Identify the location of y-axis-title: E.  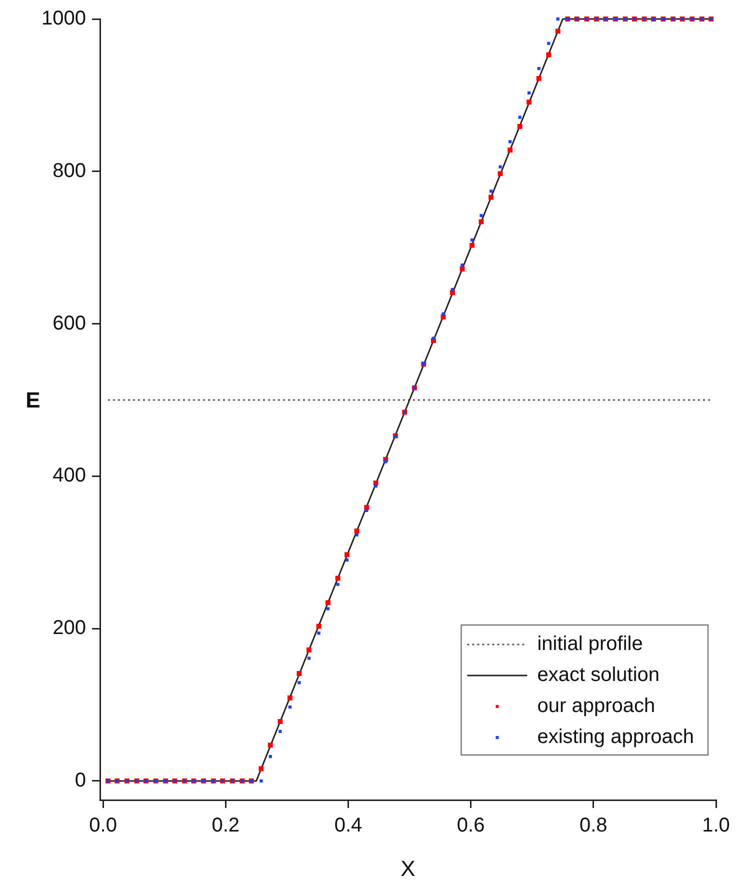
(33, 400).